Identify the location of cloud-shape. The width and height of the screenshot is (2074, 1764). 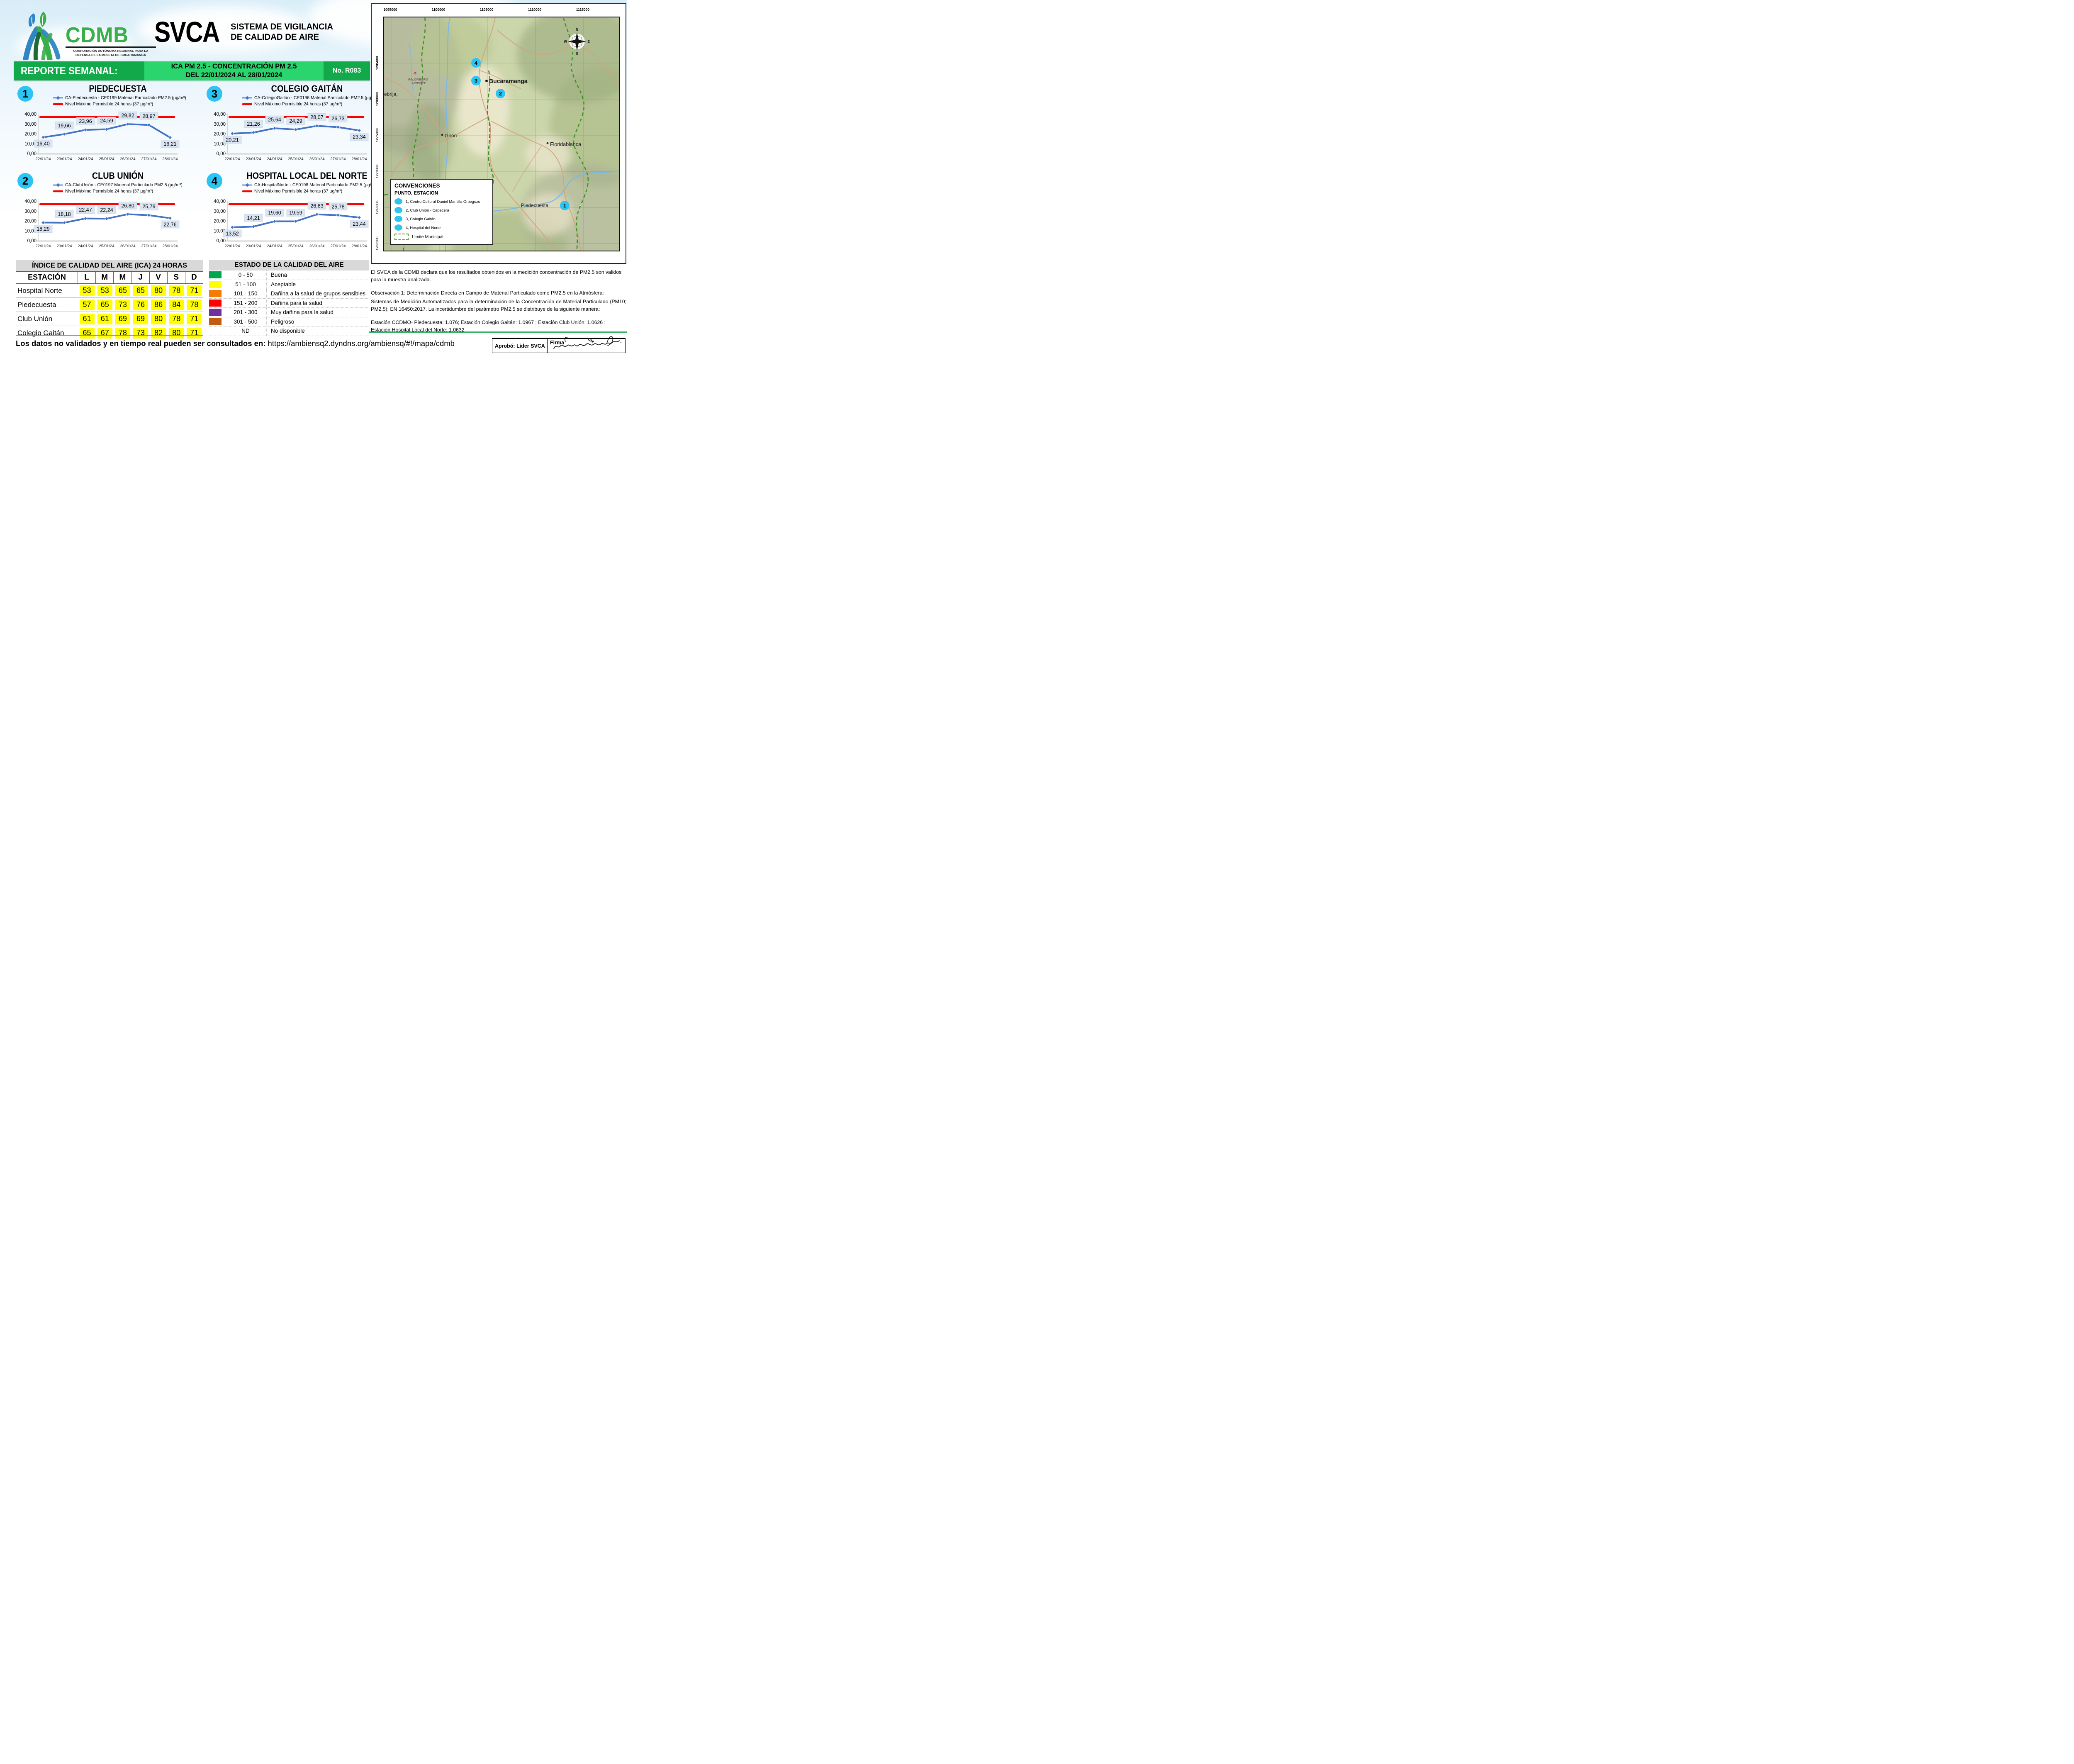
(224, 28).